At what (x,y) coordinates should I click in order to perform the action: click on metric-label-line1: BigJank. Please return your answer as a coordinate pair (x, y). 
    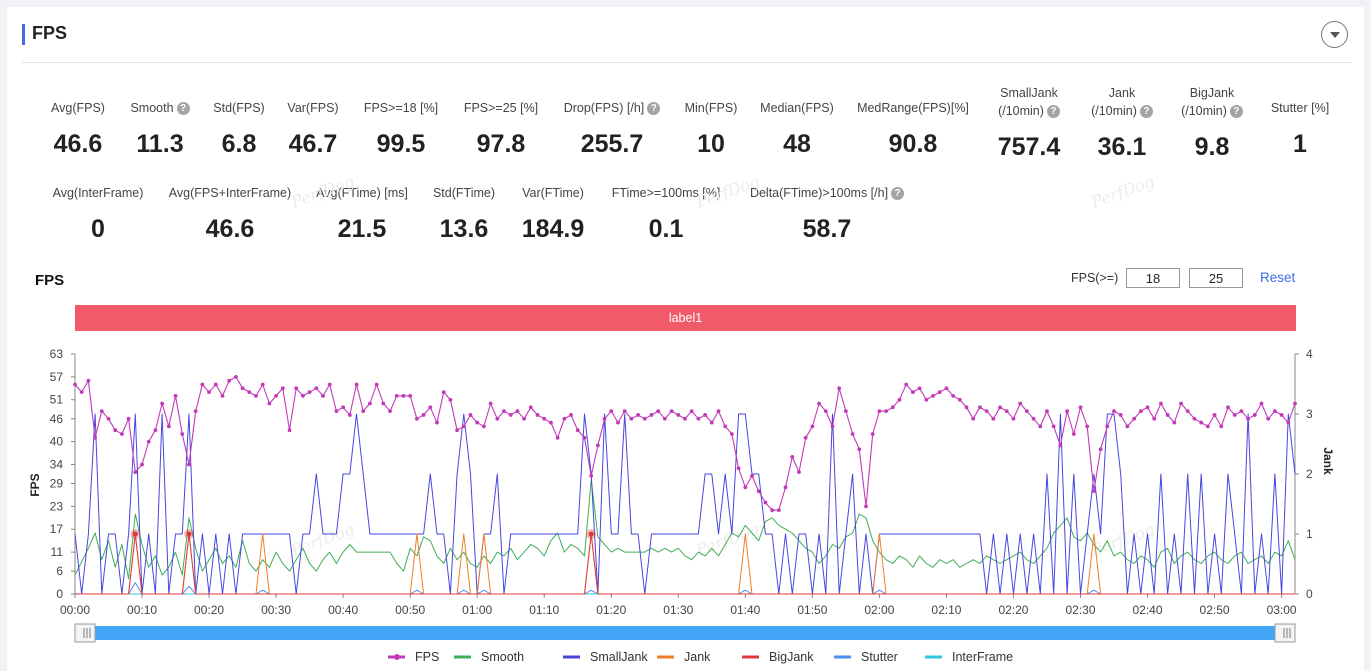
    Looking at the image, I should click on (1212, 93).